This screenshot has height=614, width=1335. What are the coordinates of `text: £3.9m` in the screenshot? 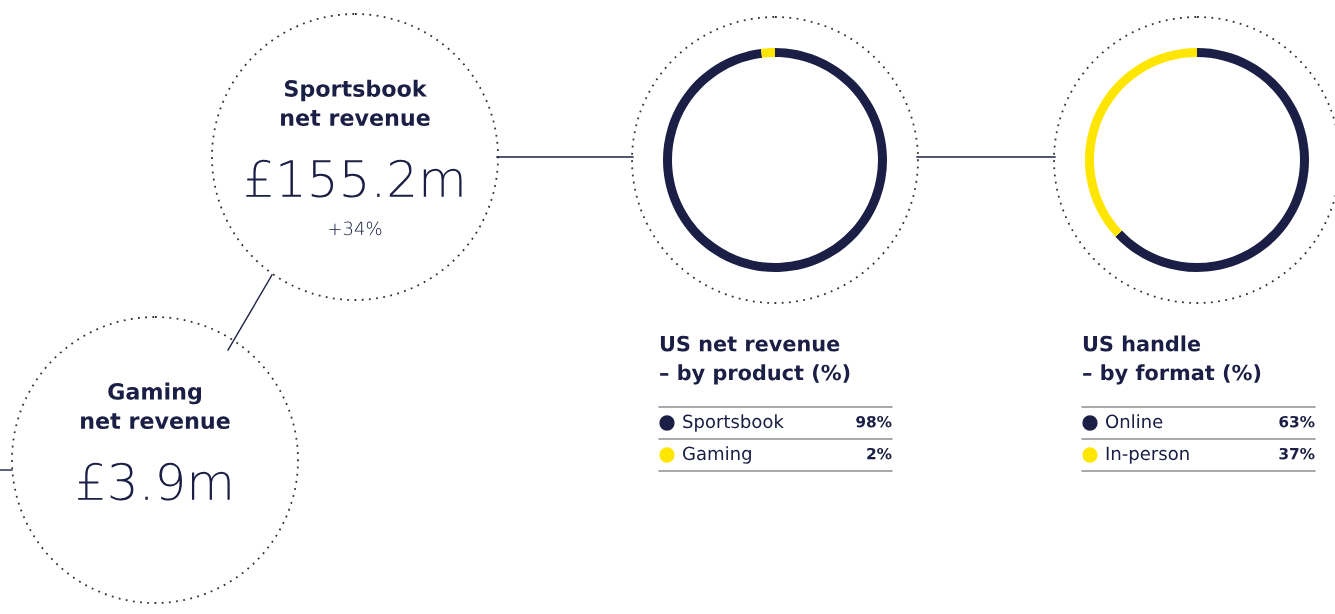 It's located at (154, 481).